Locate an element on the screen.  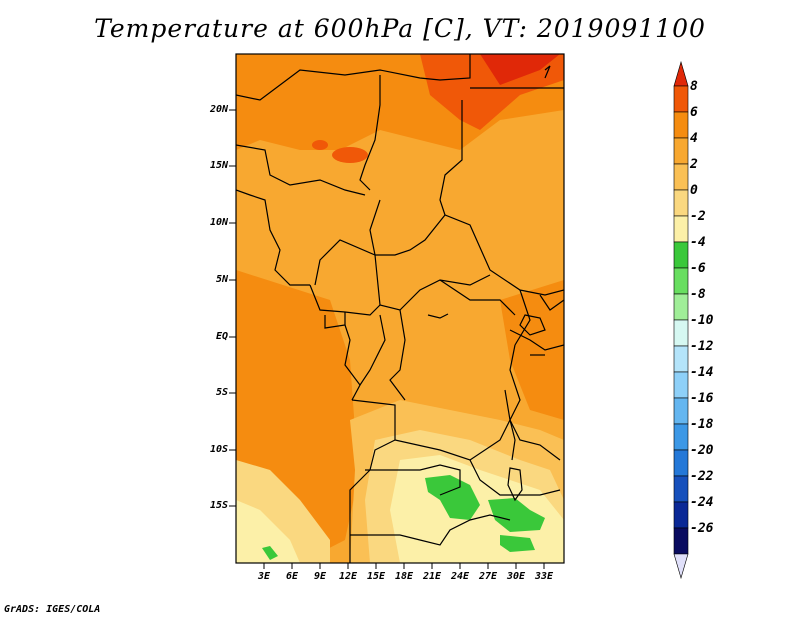
field-ne-hotter is located at coordinates (520, 69).